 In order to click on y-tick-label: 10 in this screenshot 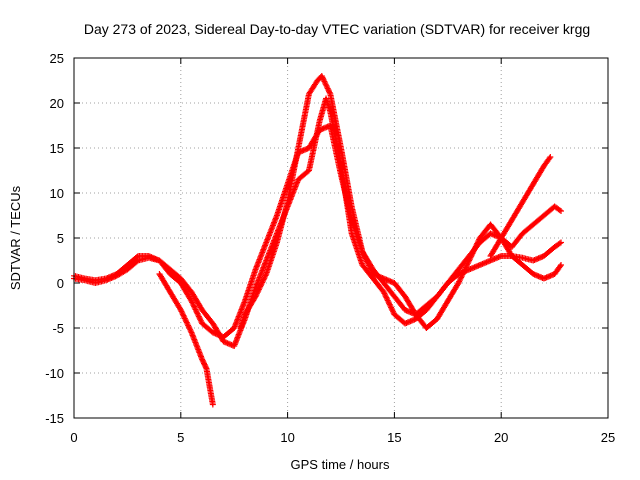, I will do `click(57, 193)`.